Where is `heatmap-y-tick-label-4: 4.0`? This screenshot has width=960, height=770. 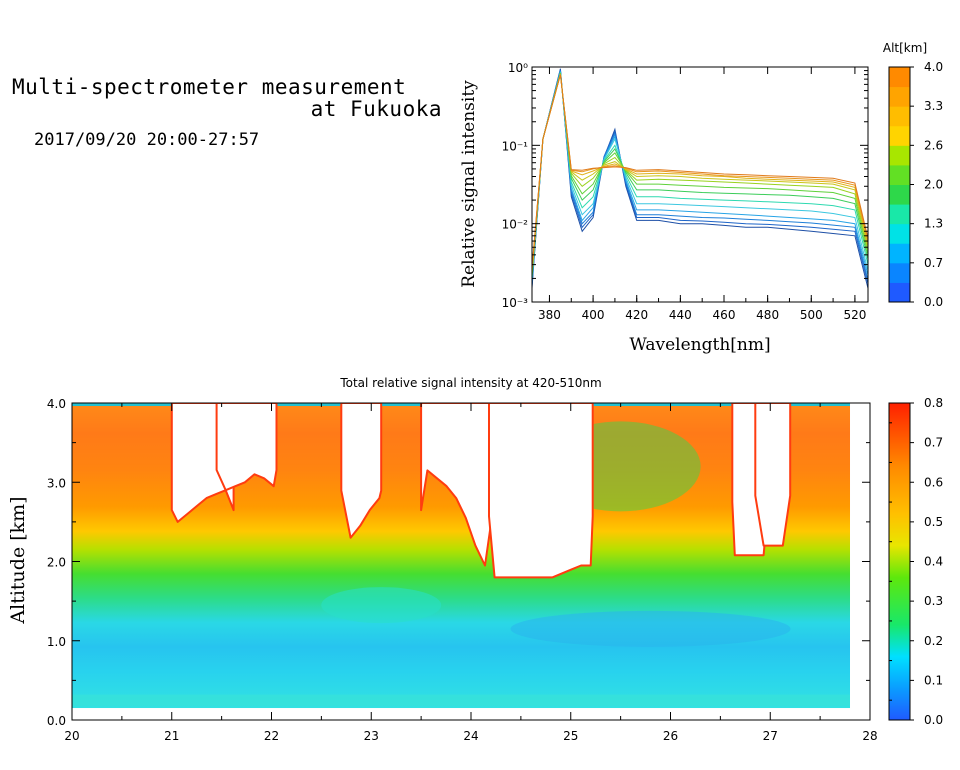
heatmap-y-tick-label-4: 4.0 is located at coordinates (56, 404).